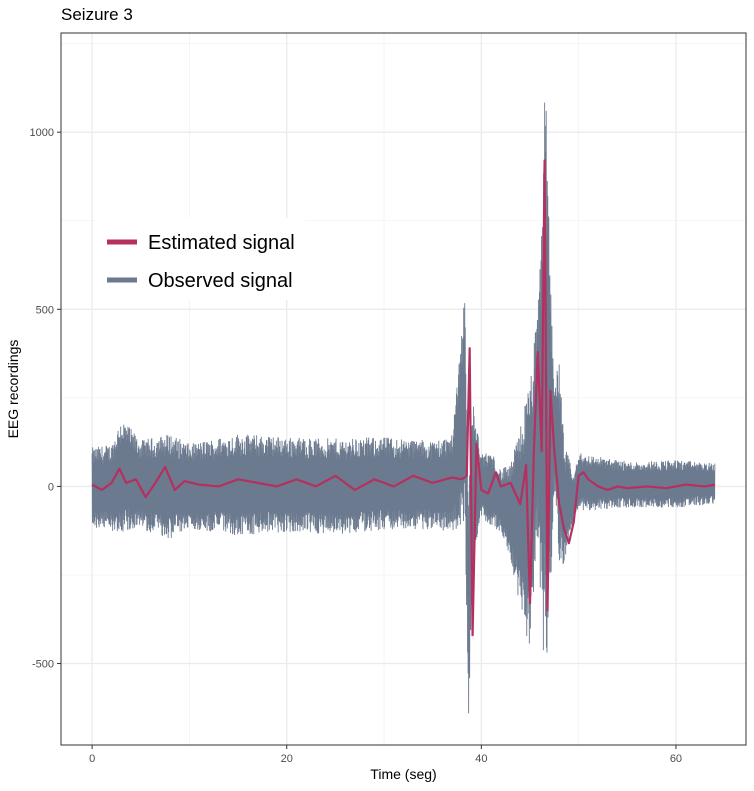  What do you see at coordinates (287, 759) in the screenshot?
I see `x-tick-label: 20` at bounding box center [287, 759].